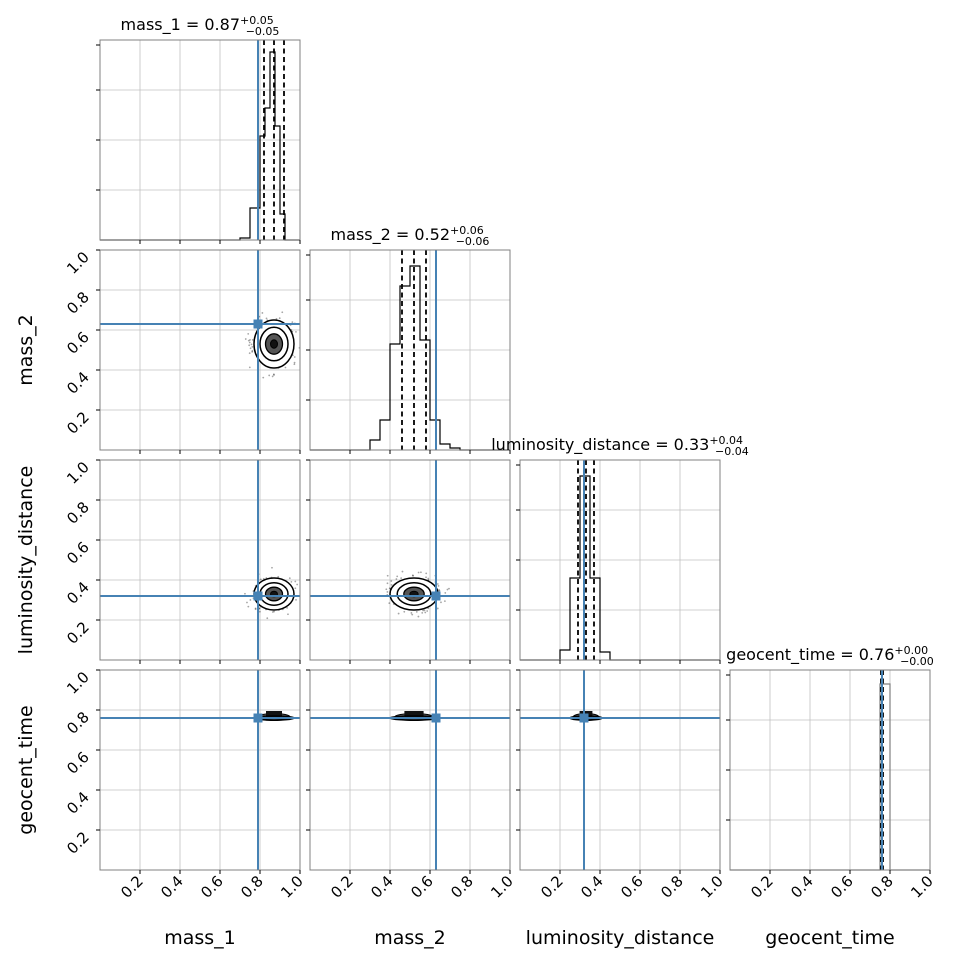 The height and width of the screenshot is (970, 970). I want to click on marginal-panel-mass_1: mass_1 = 0.87+0.05 −0.05, so click(198, 129).